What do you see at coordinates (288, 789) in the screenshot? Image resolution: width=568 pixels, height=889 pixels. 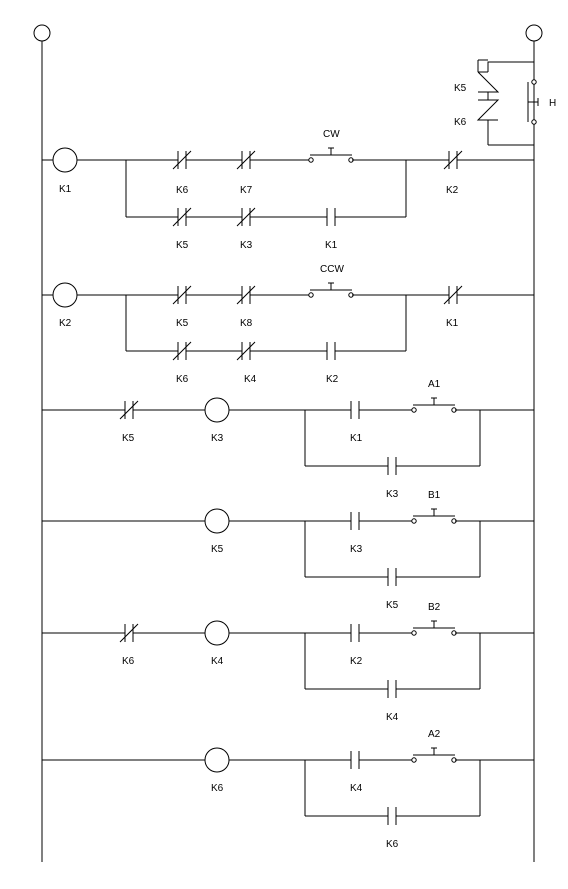 I see `rung-k6: K6 K4 A2 K6` at bounding box center [288, 789].